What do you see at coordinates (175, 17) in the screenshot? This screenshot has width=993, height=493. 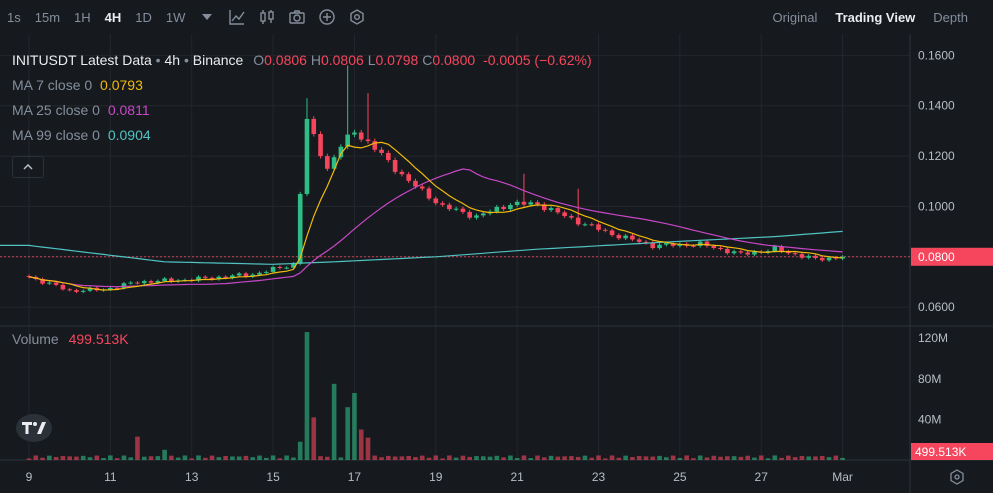 I see `timeframe-1w: 1W` at bounding box center [175, 17].